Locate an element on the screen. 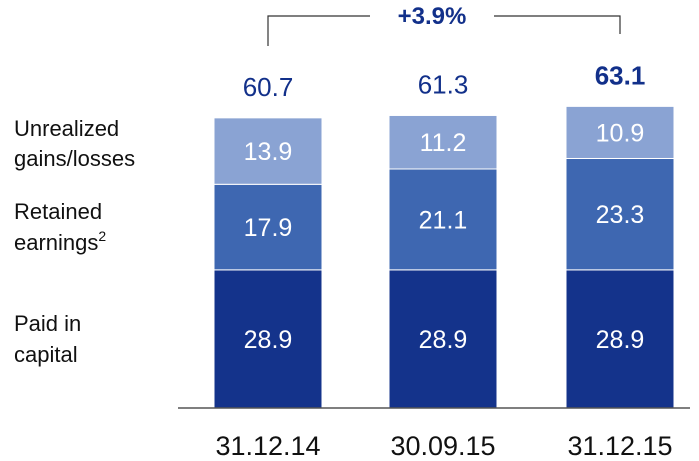 The image size is (699, 461). data-label-paid-in-capital-1: 28.9 is located at coordinates (268, 340).